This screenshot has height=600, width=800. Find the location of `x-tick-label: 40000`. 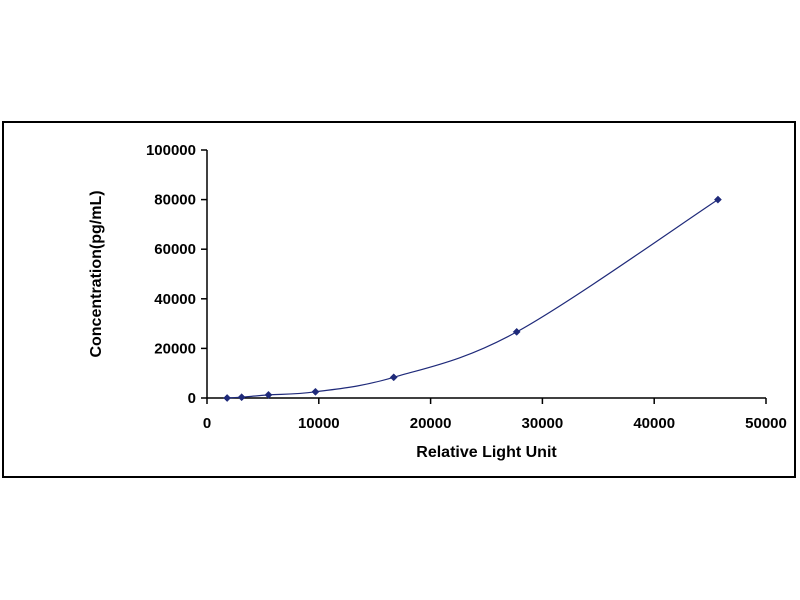

x-tick-label: 40000 is located at coordinates (654, 423).